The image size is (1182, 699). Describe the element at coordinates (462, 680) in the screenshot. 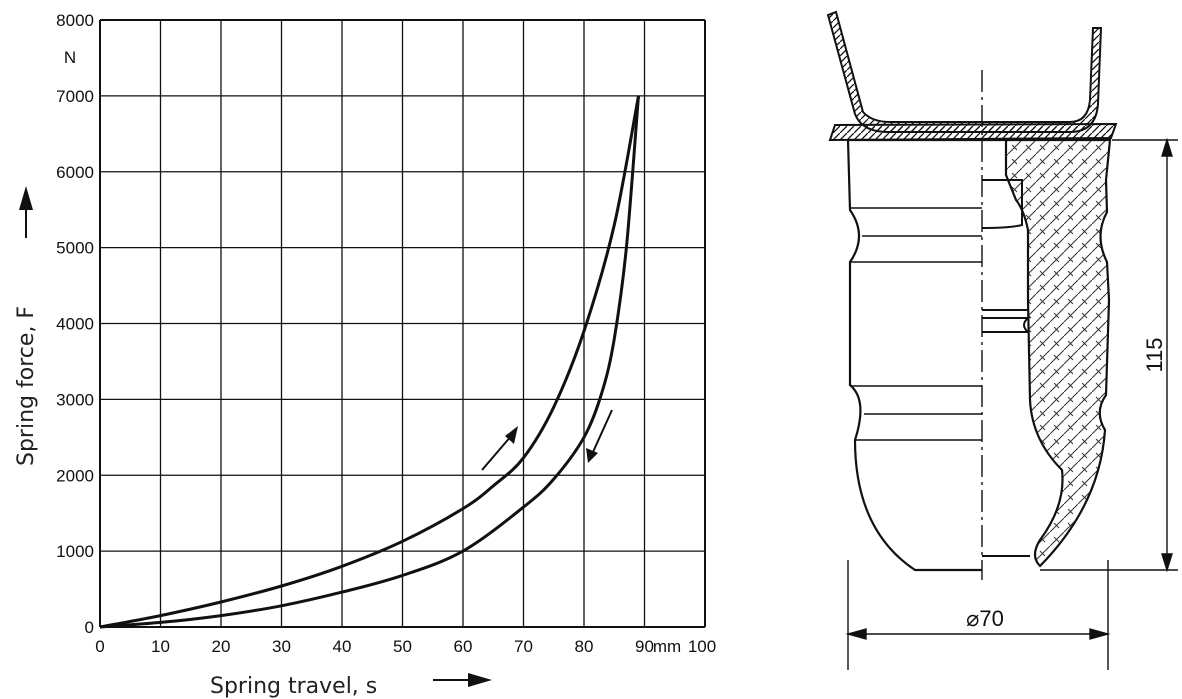

I see `x-axis-arrow` at that location.